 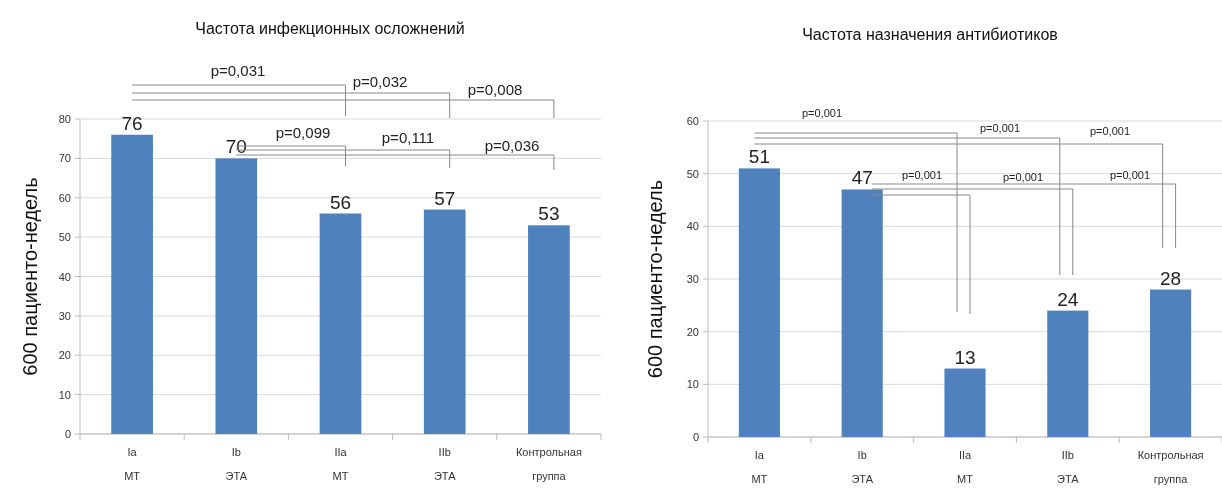 I want to click on chart-title: Частота назначения антибиотиков, so click(x=930, y=34).